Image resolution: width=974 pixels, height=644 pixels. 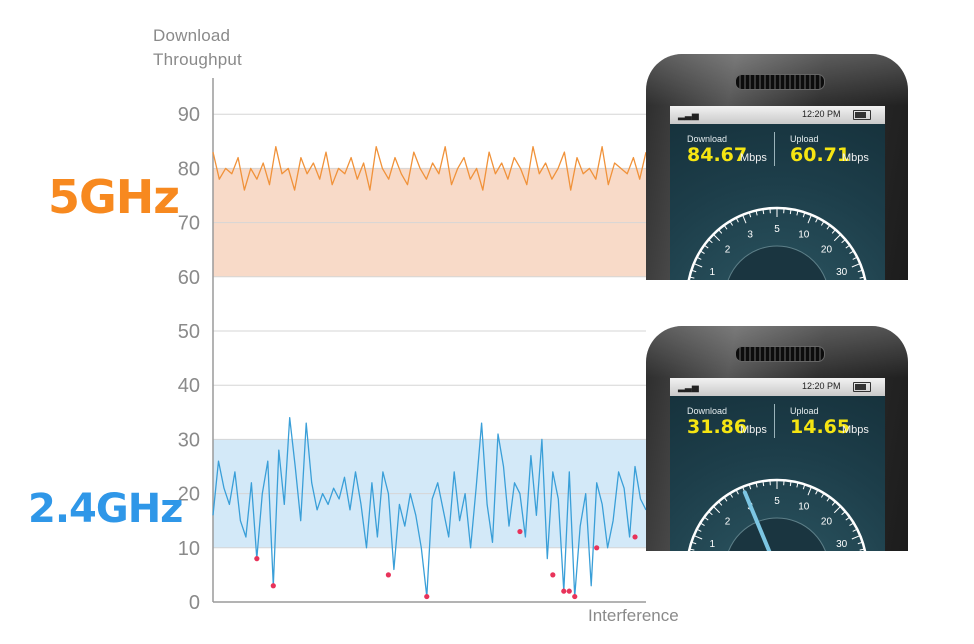 What do you see at coordinates (189, 549) in the screenshot?
I see `y-tick-10: 10` at bounding box center [189, 549].